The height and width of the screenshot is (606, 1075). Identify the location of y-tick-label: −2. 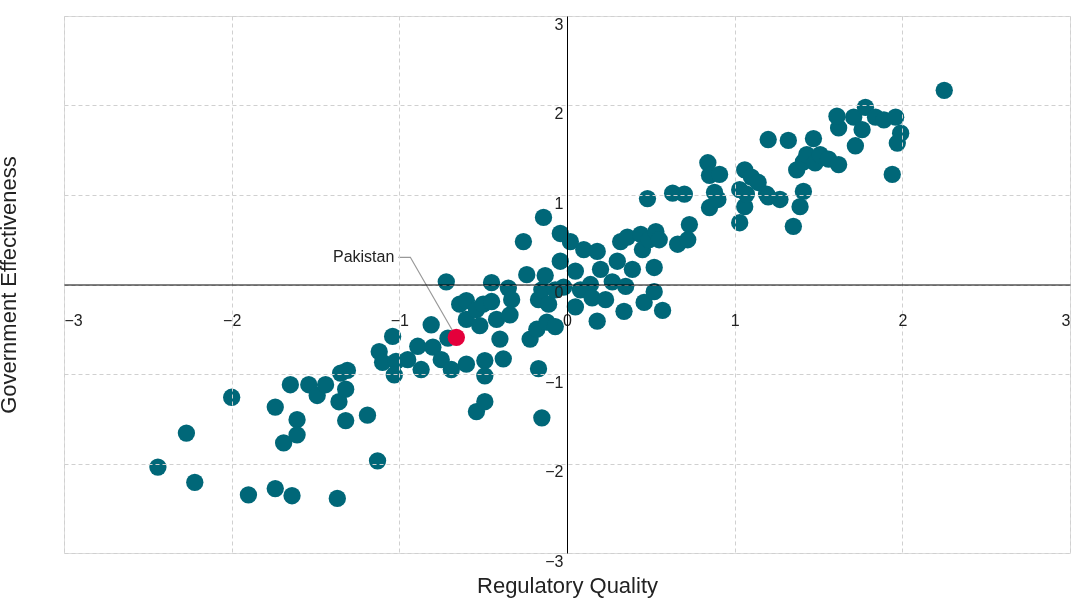
(554, 471).